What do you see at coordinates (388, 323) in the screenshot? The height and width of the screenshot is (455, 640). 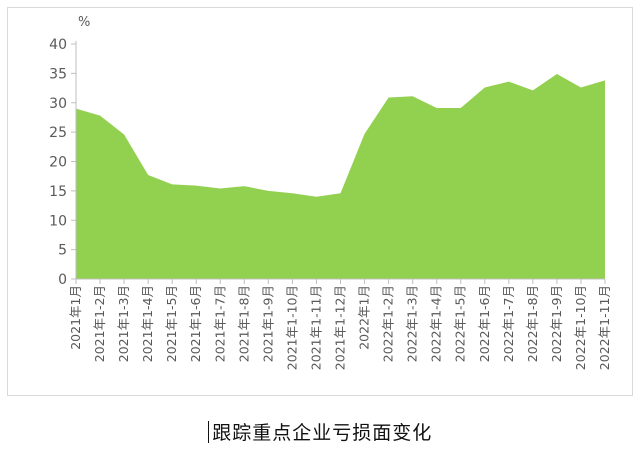 I see `x-tick-label: 2022年1-2月` at bounding box center [388, 323].